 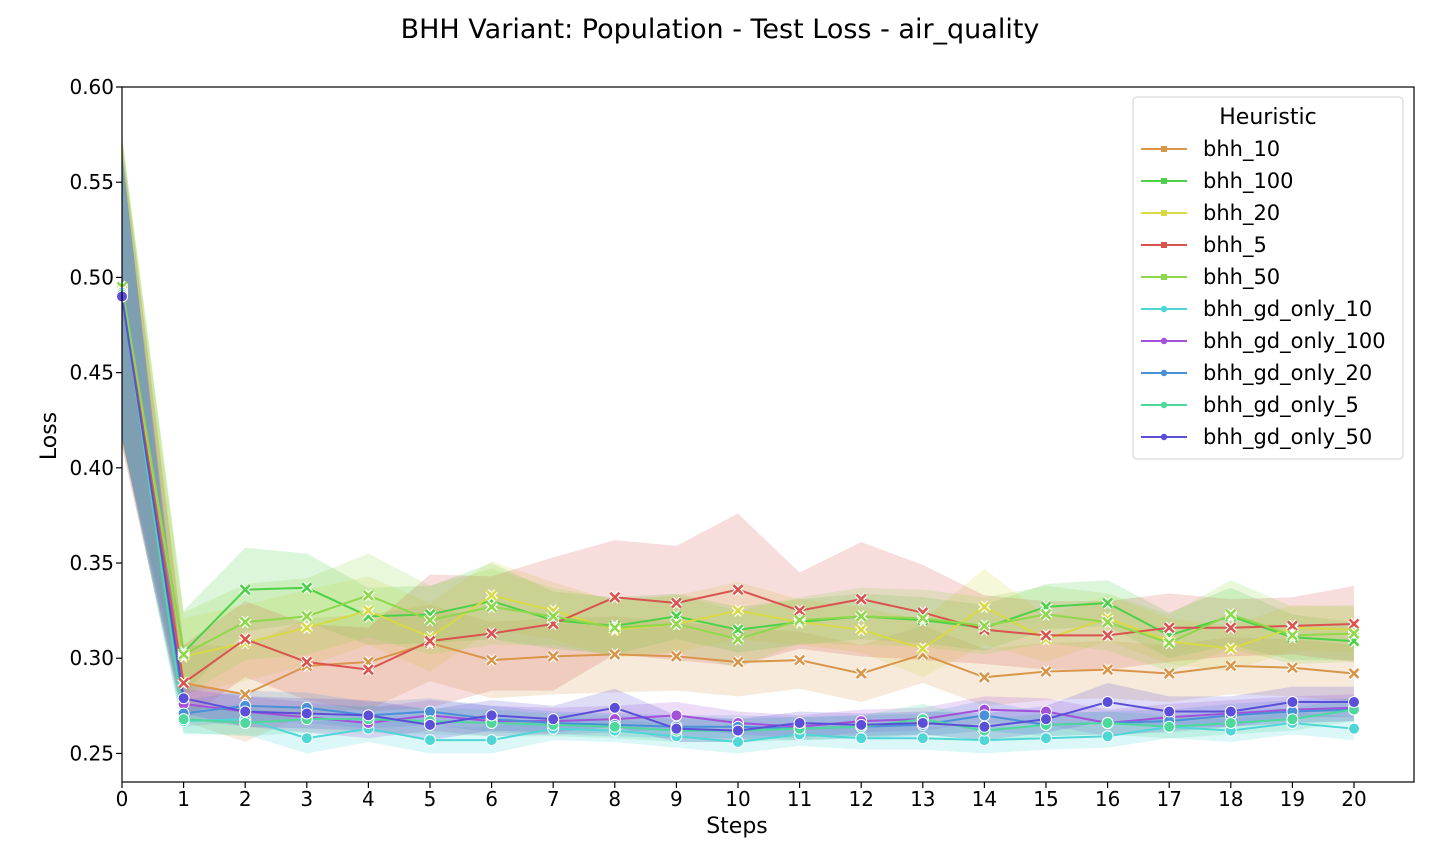 I want to click on legend-label: bhh_5, so click(x=1235, y=245).